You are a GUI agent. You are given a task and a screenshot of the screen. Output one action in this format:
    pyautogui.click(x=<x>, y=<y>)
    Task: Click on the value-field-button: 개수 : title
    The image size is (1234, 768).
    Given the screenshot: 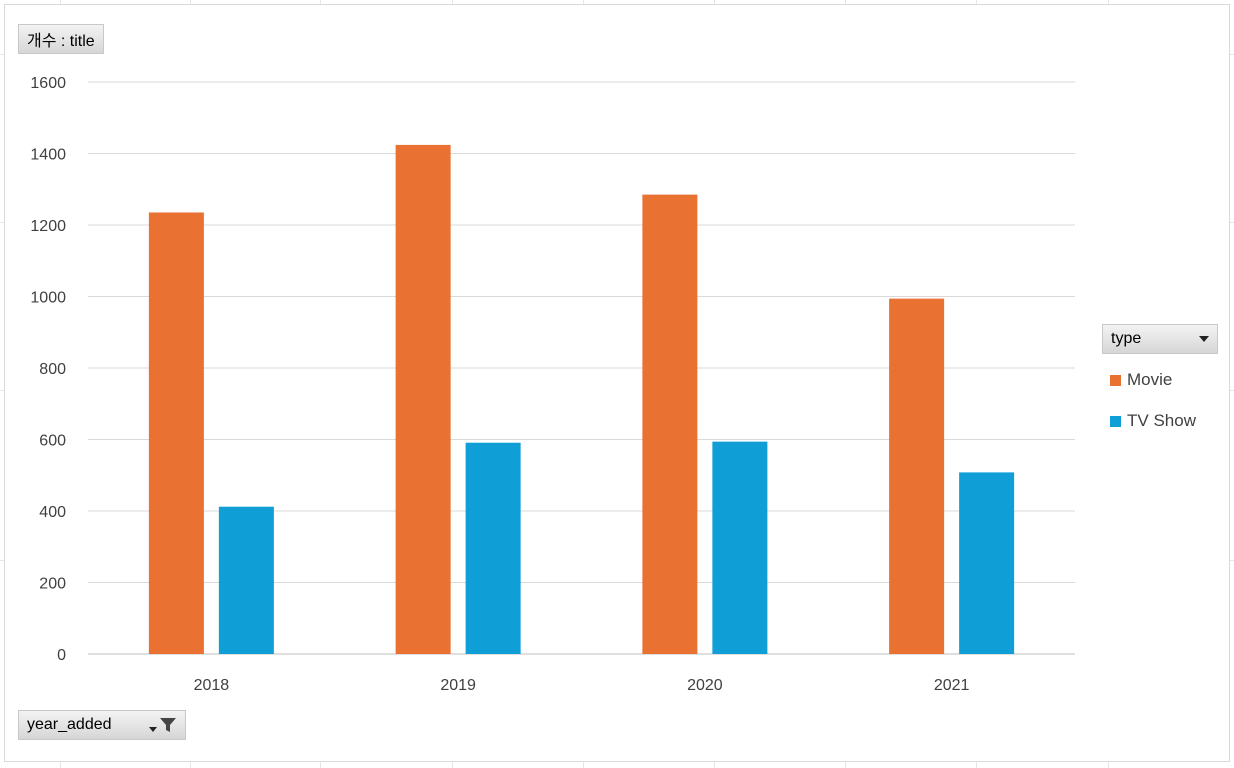 What is the action you would take?
    pyautogui.click(x=61, y=39)
    